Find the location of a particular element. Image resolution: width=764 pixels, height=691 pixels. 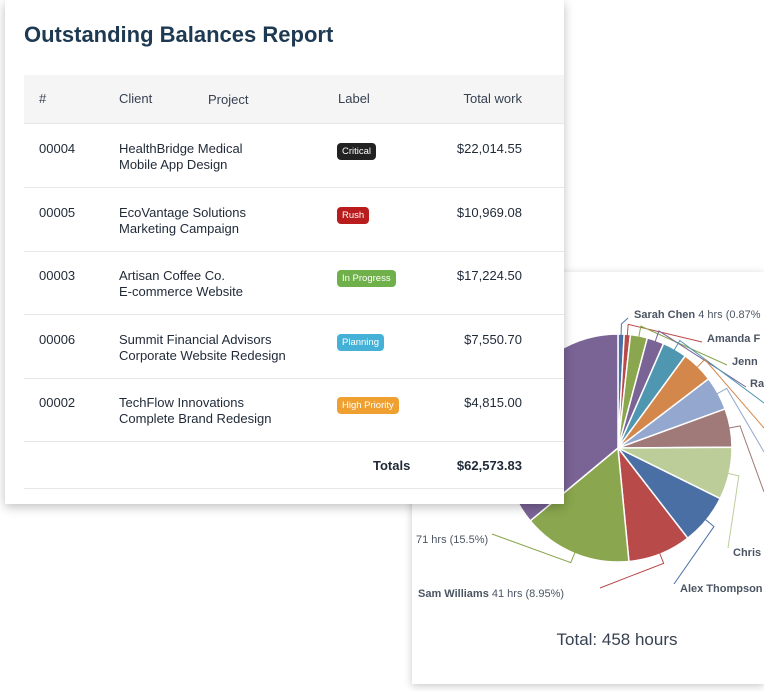

row-total-work: $4,815.00 is located at coordinates (493, 402).